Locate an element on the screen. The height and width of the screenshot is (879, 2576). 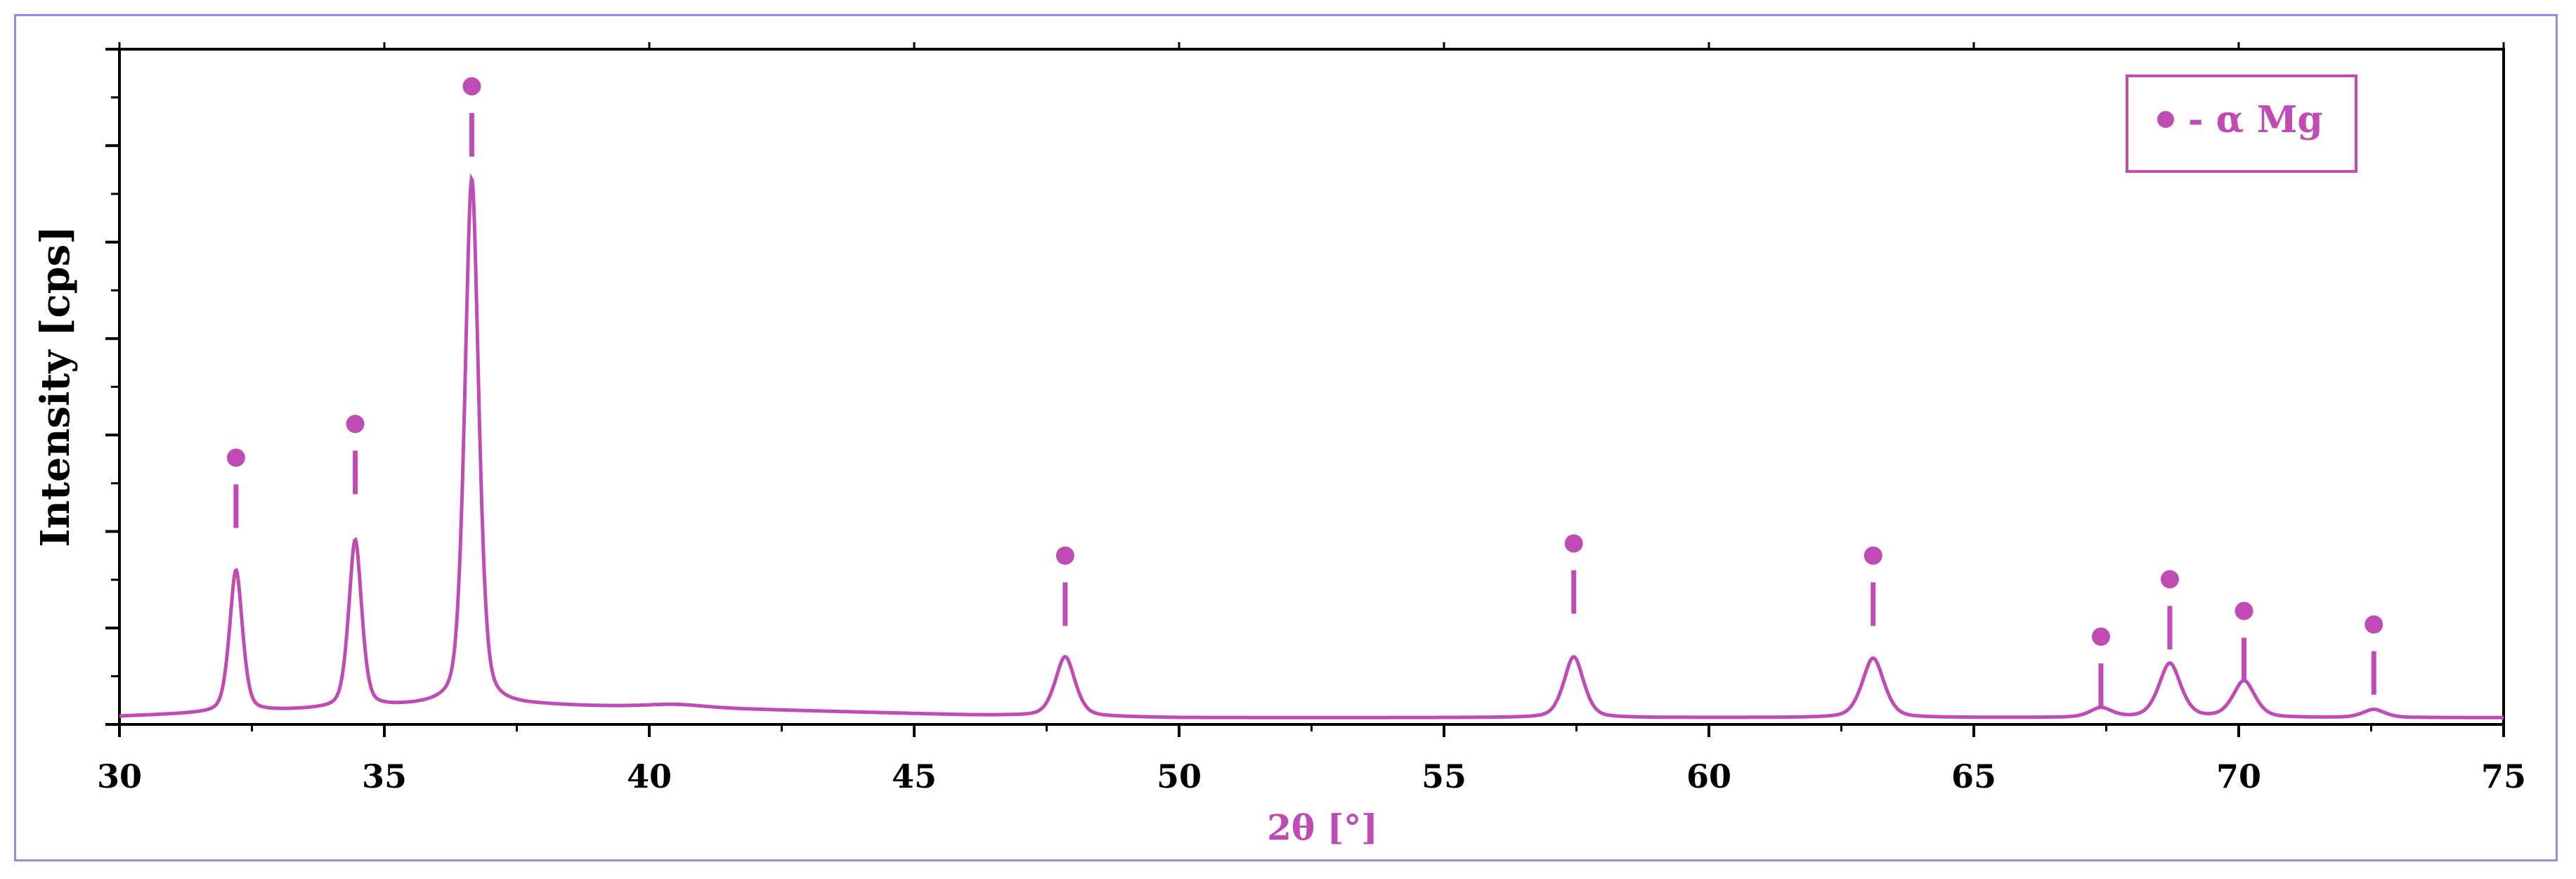
x-tick-label-40: 40 is located at coordinates (649, 776).